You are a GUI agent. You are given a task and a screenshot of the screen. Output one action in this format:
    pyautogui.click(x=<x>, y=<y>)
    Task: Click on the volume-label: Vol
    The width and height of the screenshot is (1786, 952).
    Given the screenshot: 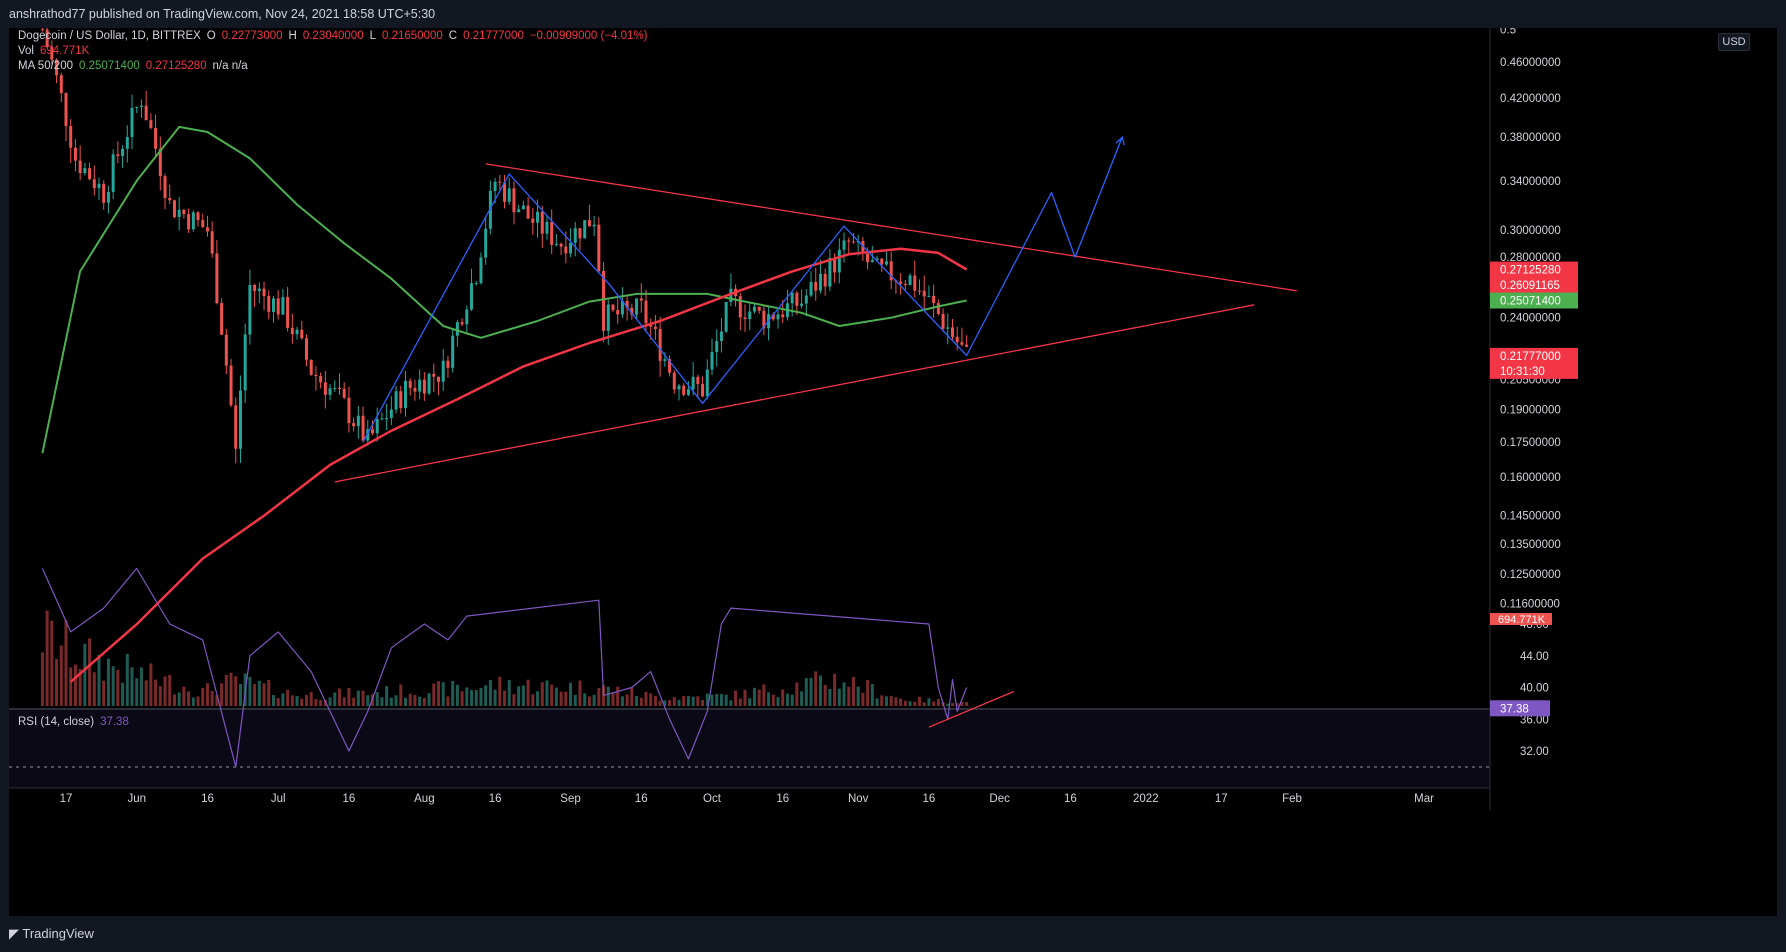 What is the action you would take?
    pyautogui.click(x=26, y=51)
    